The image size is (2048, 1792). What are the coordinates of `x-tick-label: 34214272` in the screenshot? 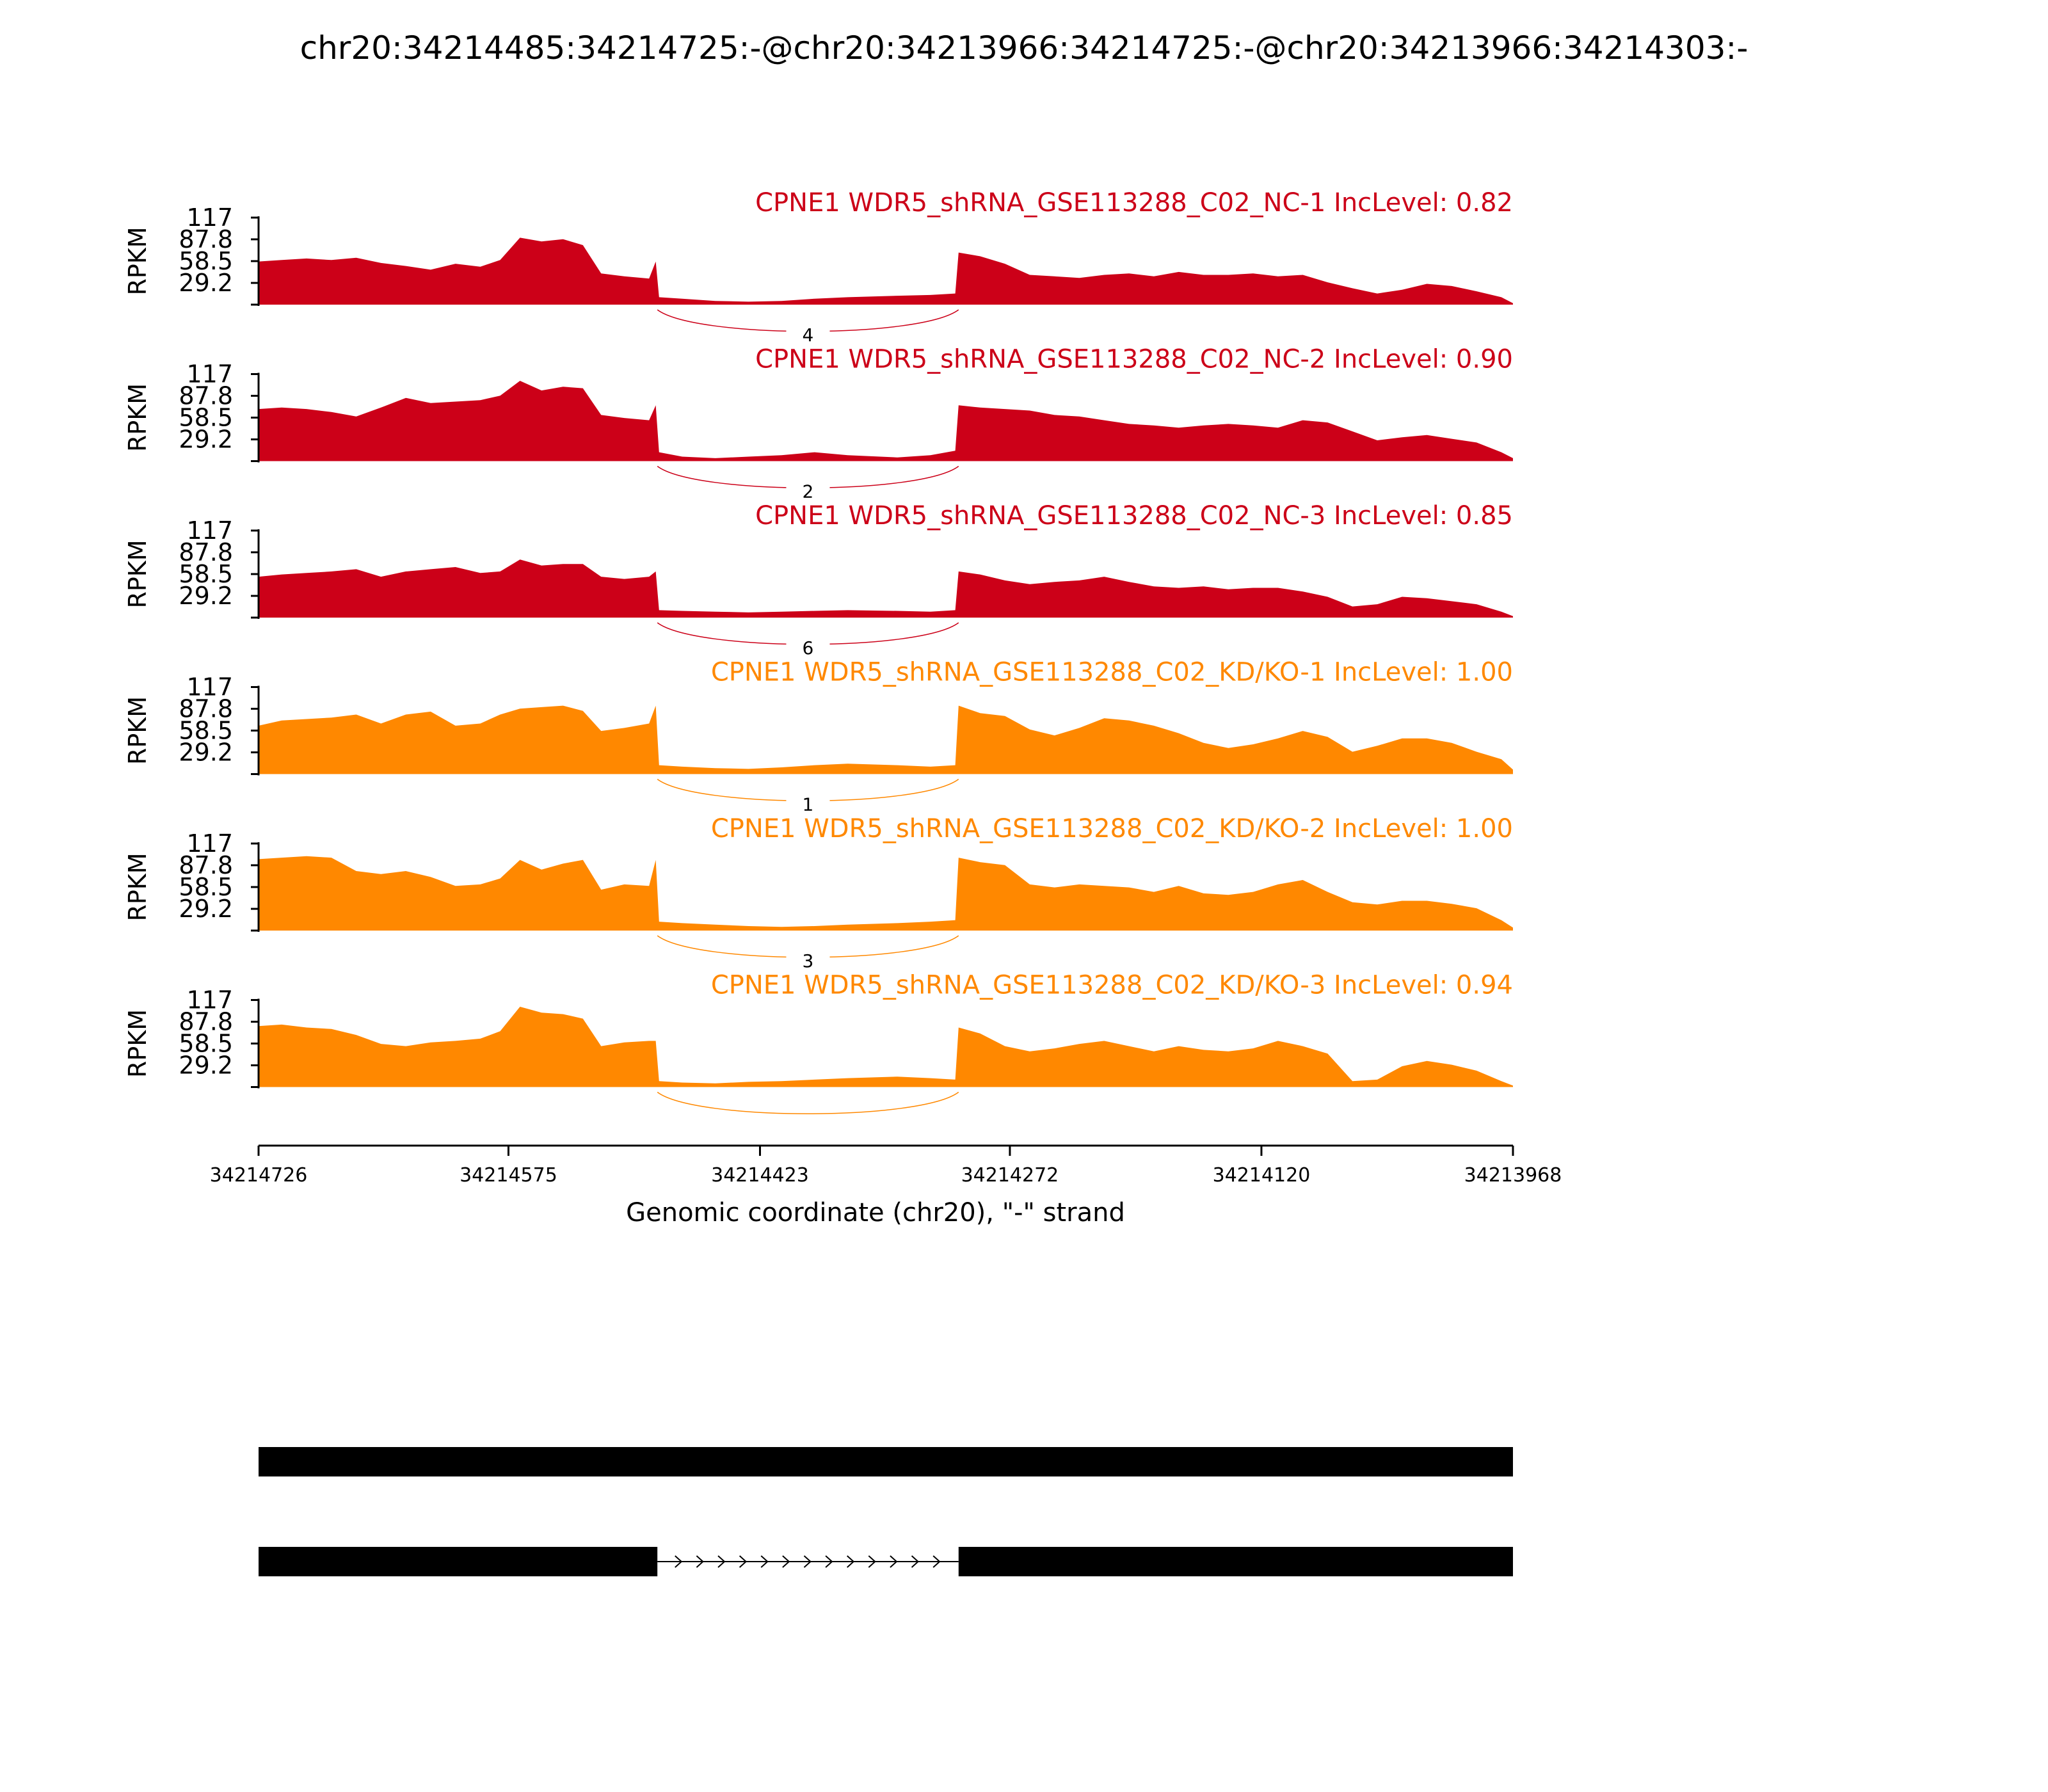 It's located at (1010, 1175).